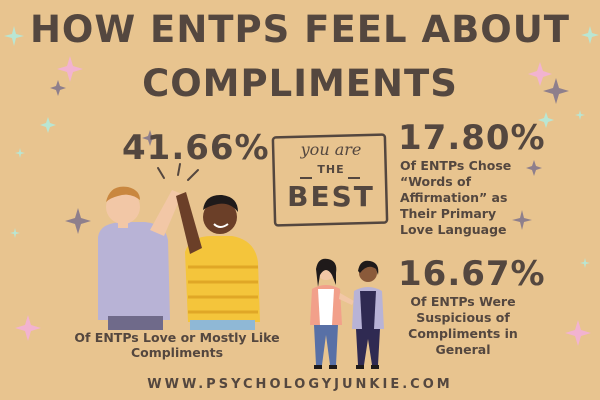 The image size is (600, 400). I want to click on stat-percent-words-of-affirmation: 17.80%, so click(472, 138).